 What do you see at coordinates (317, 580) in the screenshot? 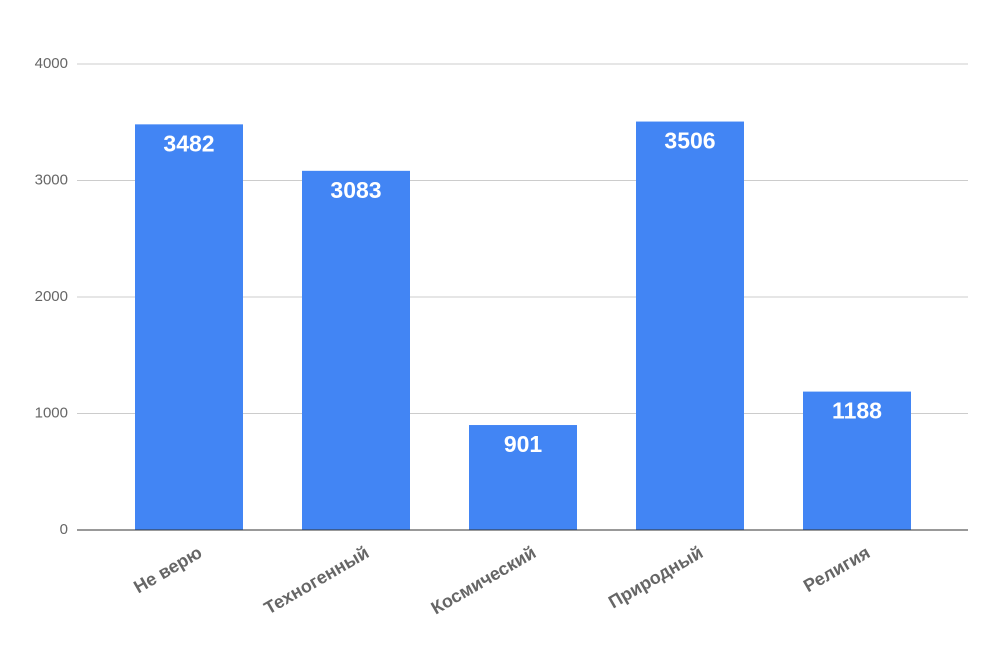
I see `x-tick-label: Техногенный` at bounding box center [317, 580].